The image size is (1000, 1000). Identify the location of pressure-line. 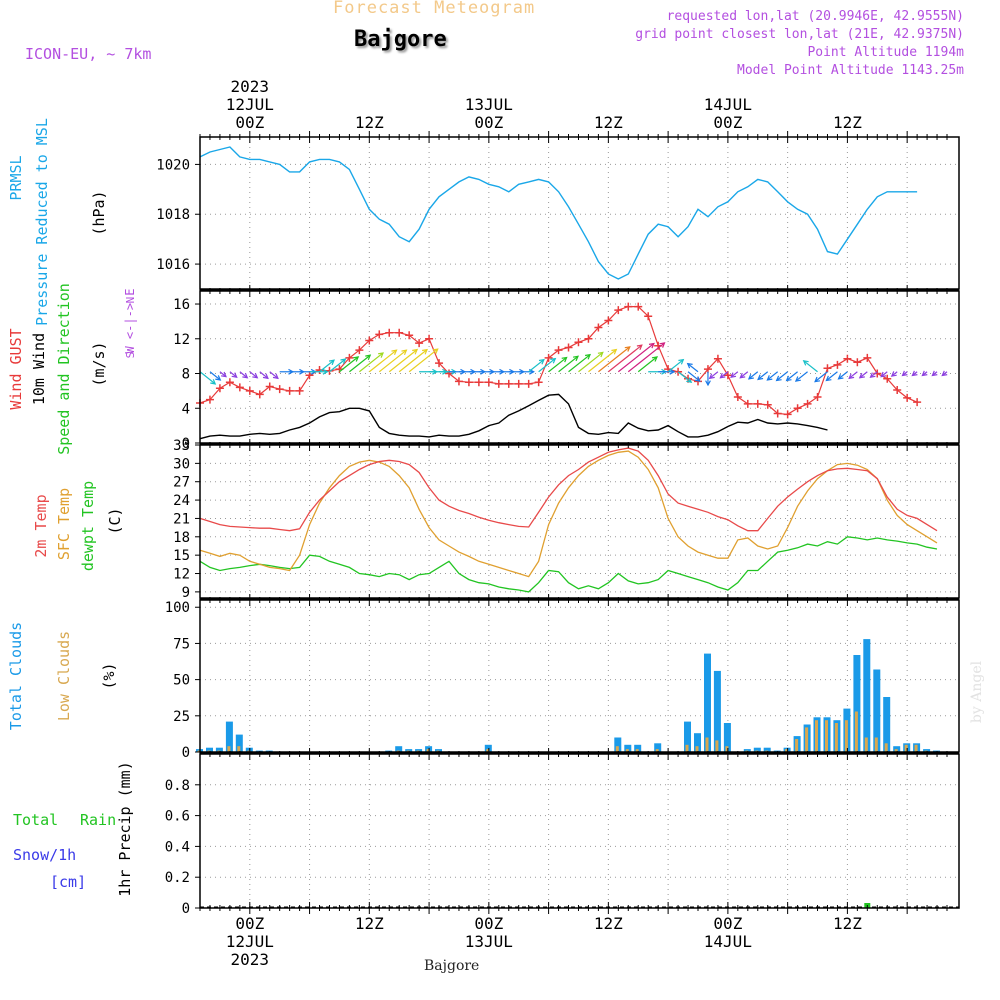
(558, 213).